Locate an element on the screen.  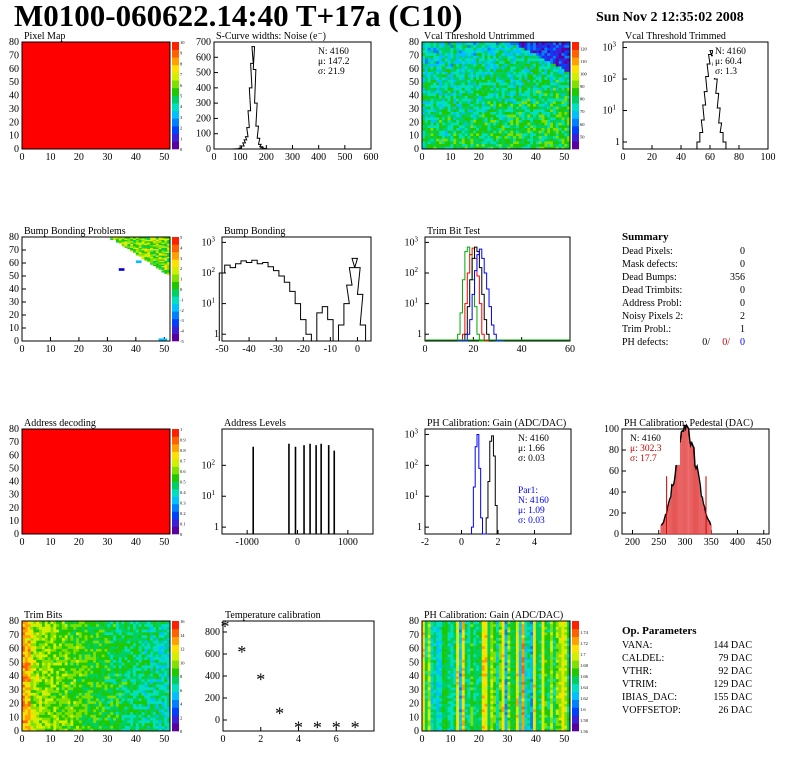
x-tick-label: 0 is located at coordinates (357, 349).